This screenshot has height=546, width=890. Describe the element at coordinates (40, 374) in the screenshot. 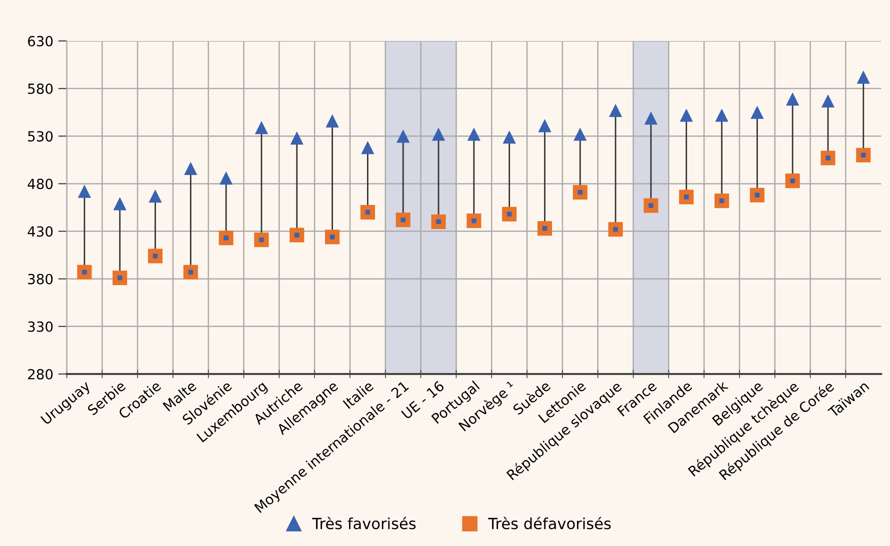

I see `y-tick-label: 280` at that location.